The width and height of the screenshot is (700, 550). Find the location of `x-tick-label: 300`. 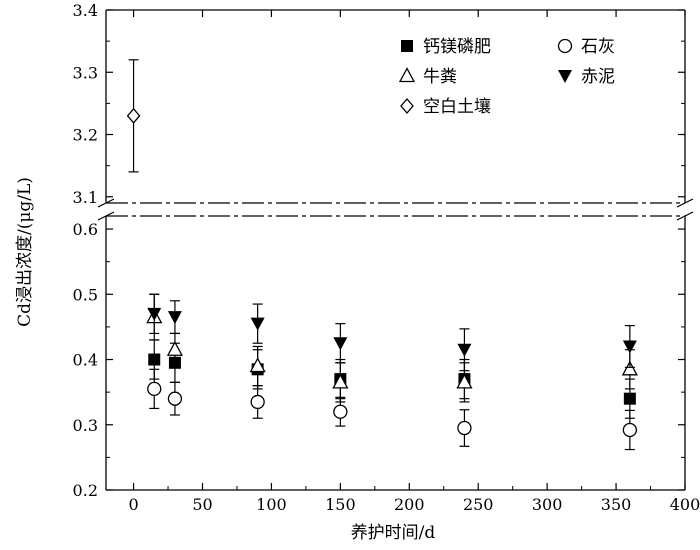

x-tick-label: 300 is located at coordinates (547, 504).